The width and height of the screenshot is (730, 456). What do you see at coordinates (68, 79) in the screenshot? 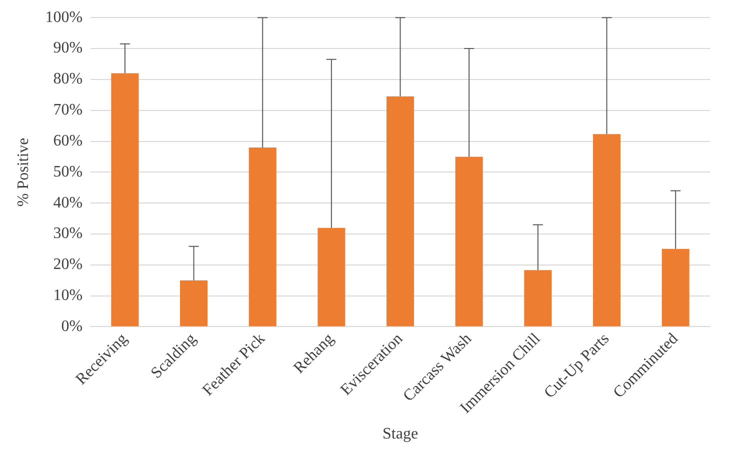
I see `y-tick-label: 80%` at bounding box center [68, 79].